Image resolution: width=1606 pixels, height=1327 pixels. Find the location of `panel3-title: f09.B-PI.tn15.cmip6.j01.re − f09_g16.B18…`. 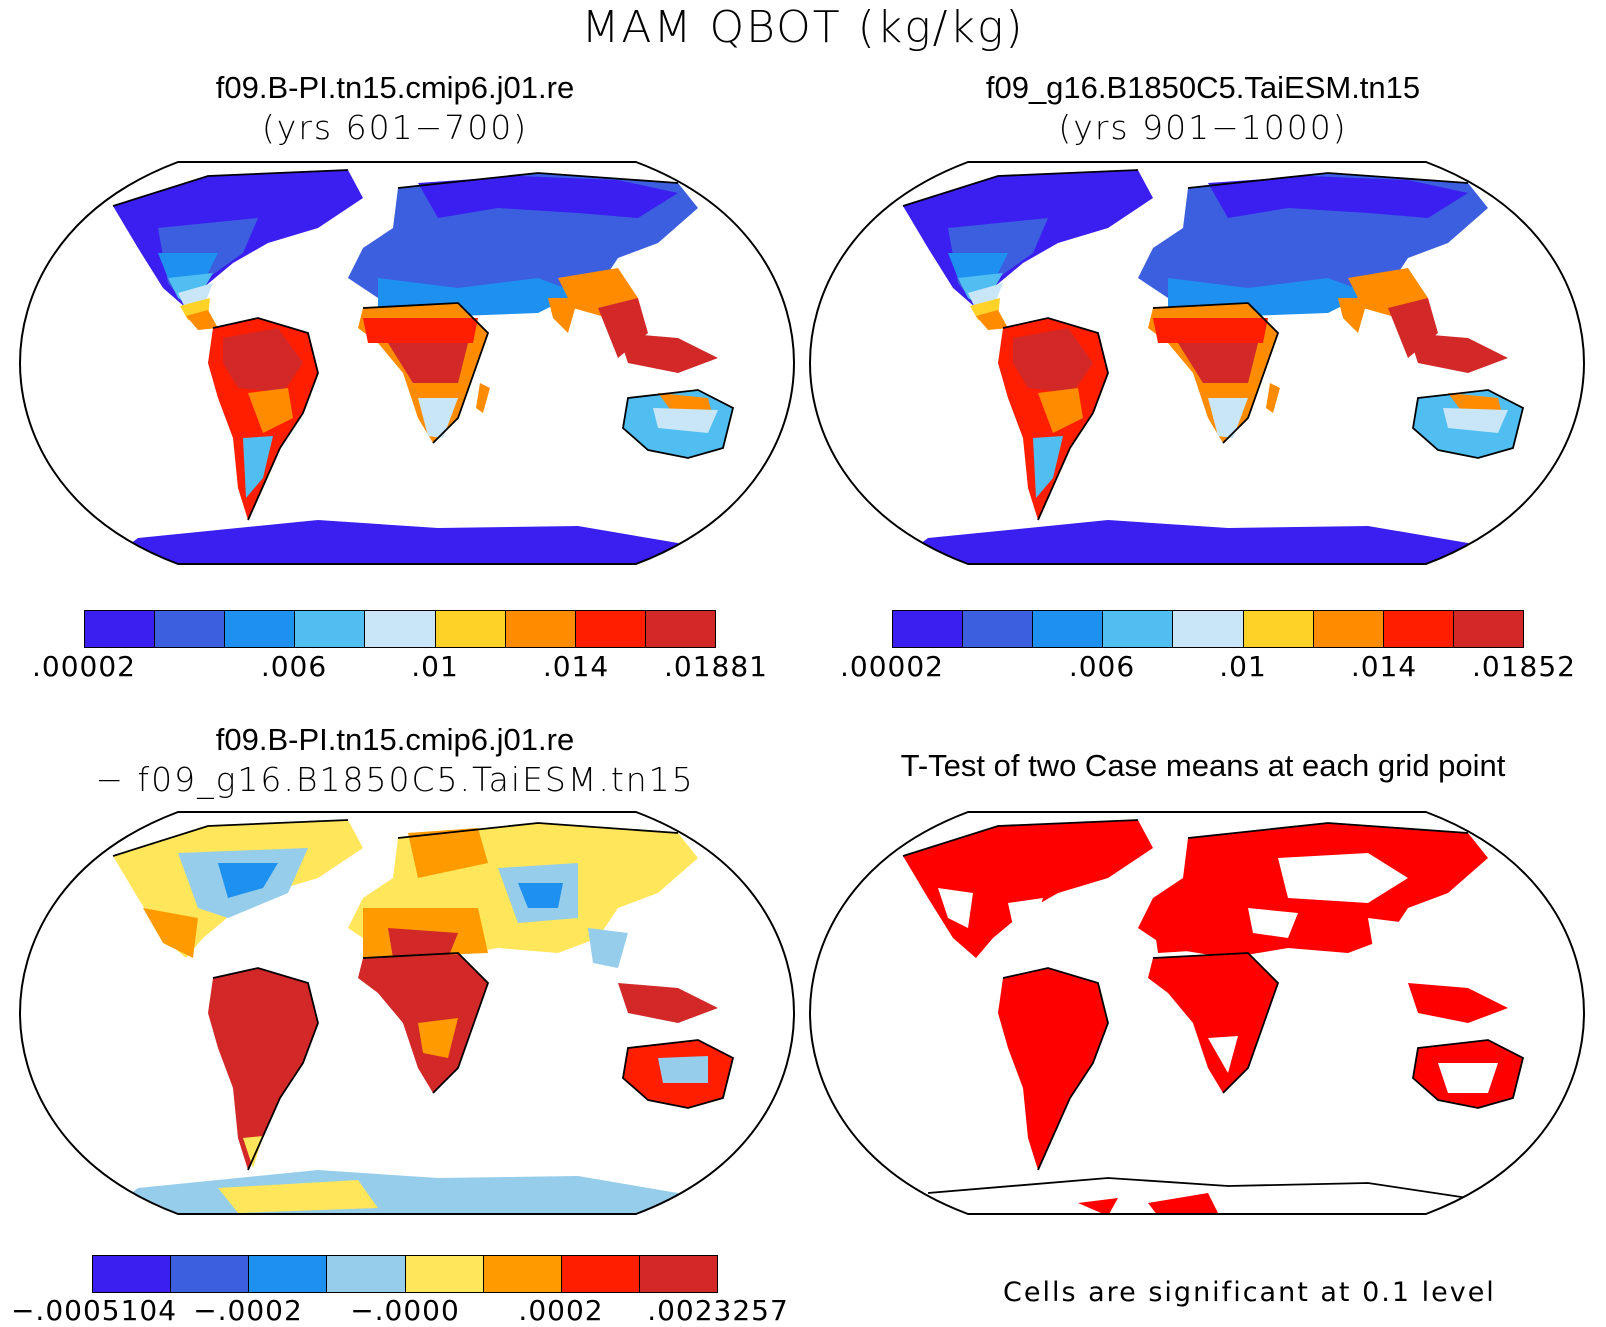

panel3-title: f09.B-PI.tn15.cmip6.j01.re − f09_g16.B18… is located at coordinates (395, 760).